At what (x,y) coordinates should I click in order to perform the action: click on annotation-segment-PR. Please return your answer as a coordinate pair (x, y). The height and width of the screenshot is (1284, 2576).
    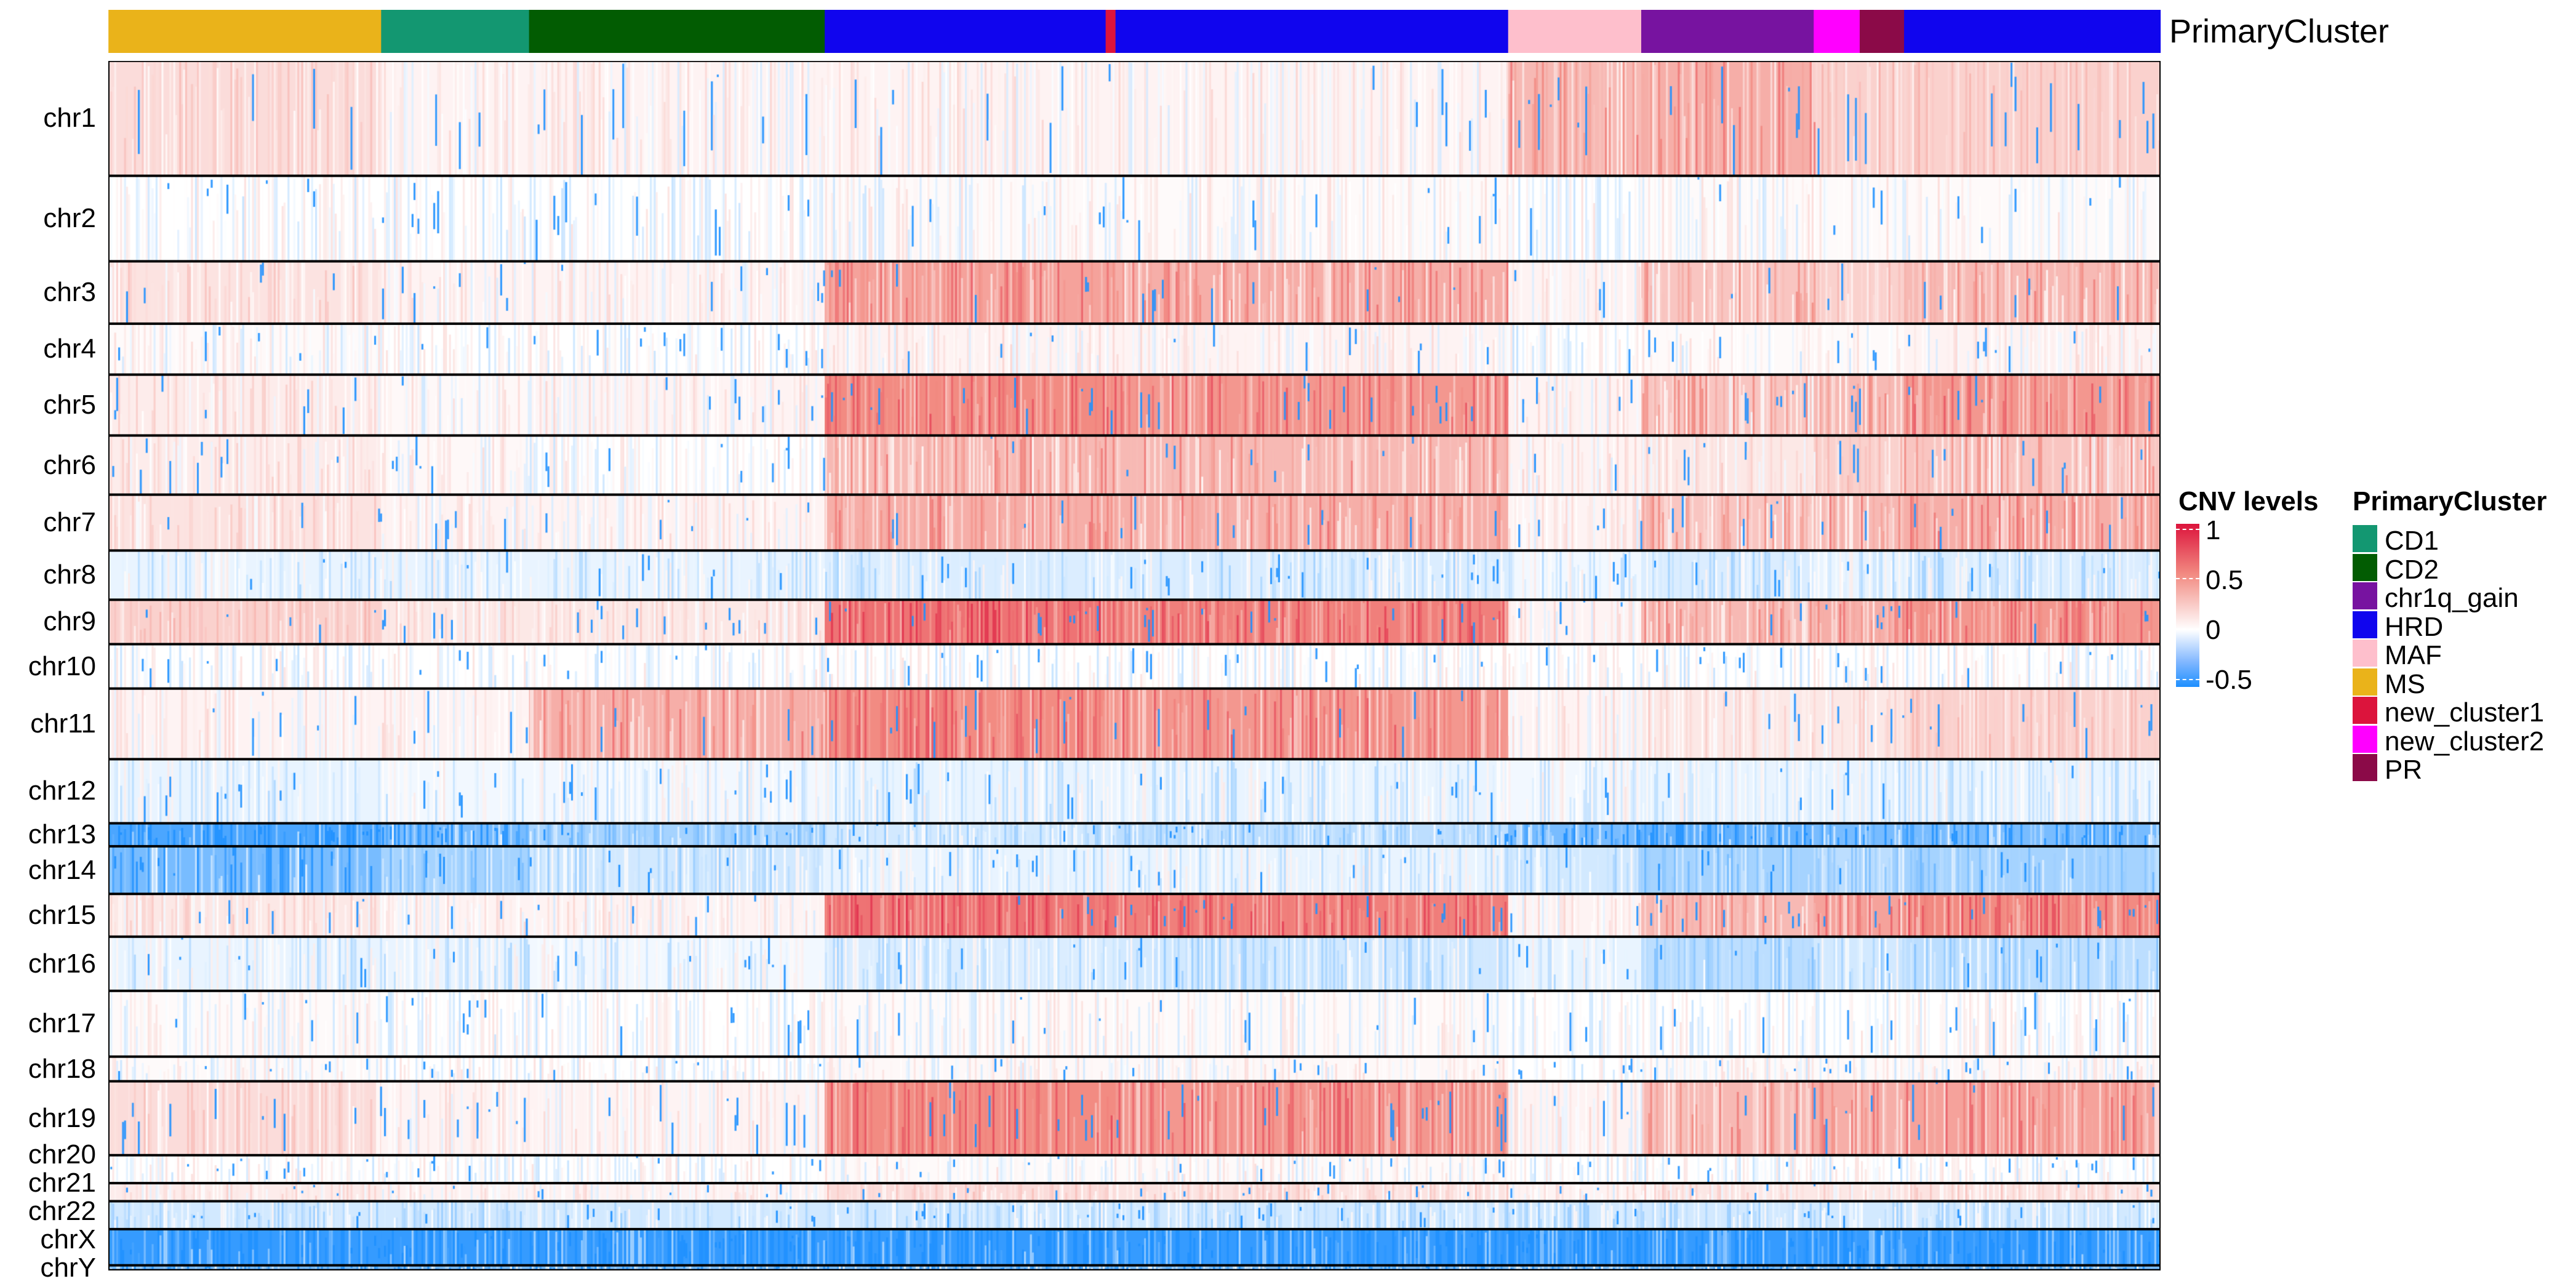
    Looking at the image, I should click on (1882, 31).